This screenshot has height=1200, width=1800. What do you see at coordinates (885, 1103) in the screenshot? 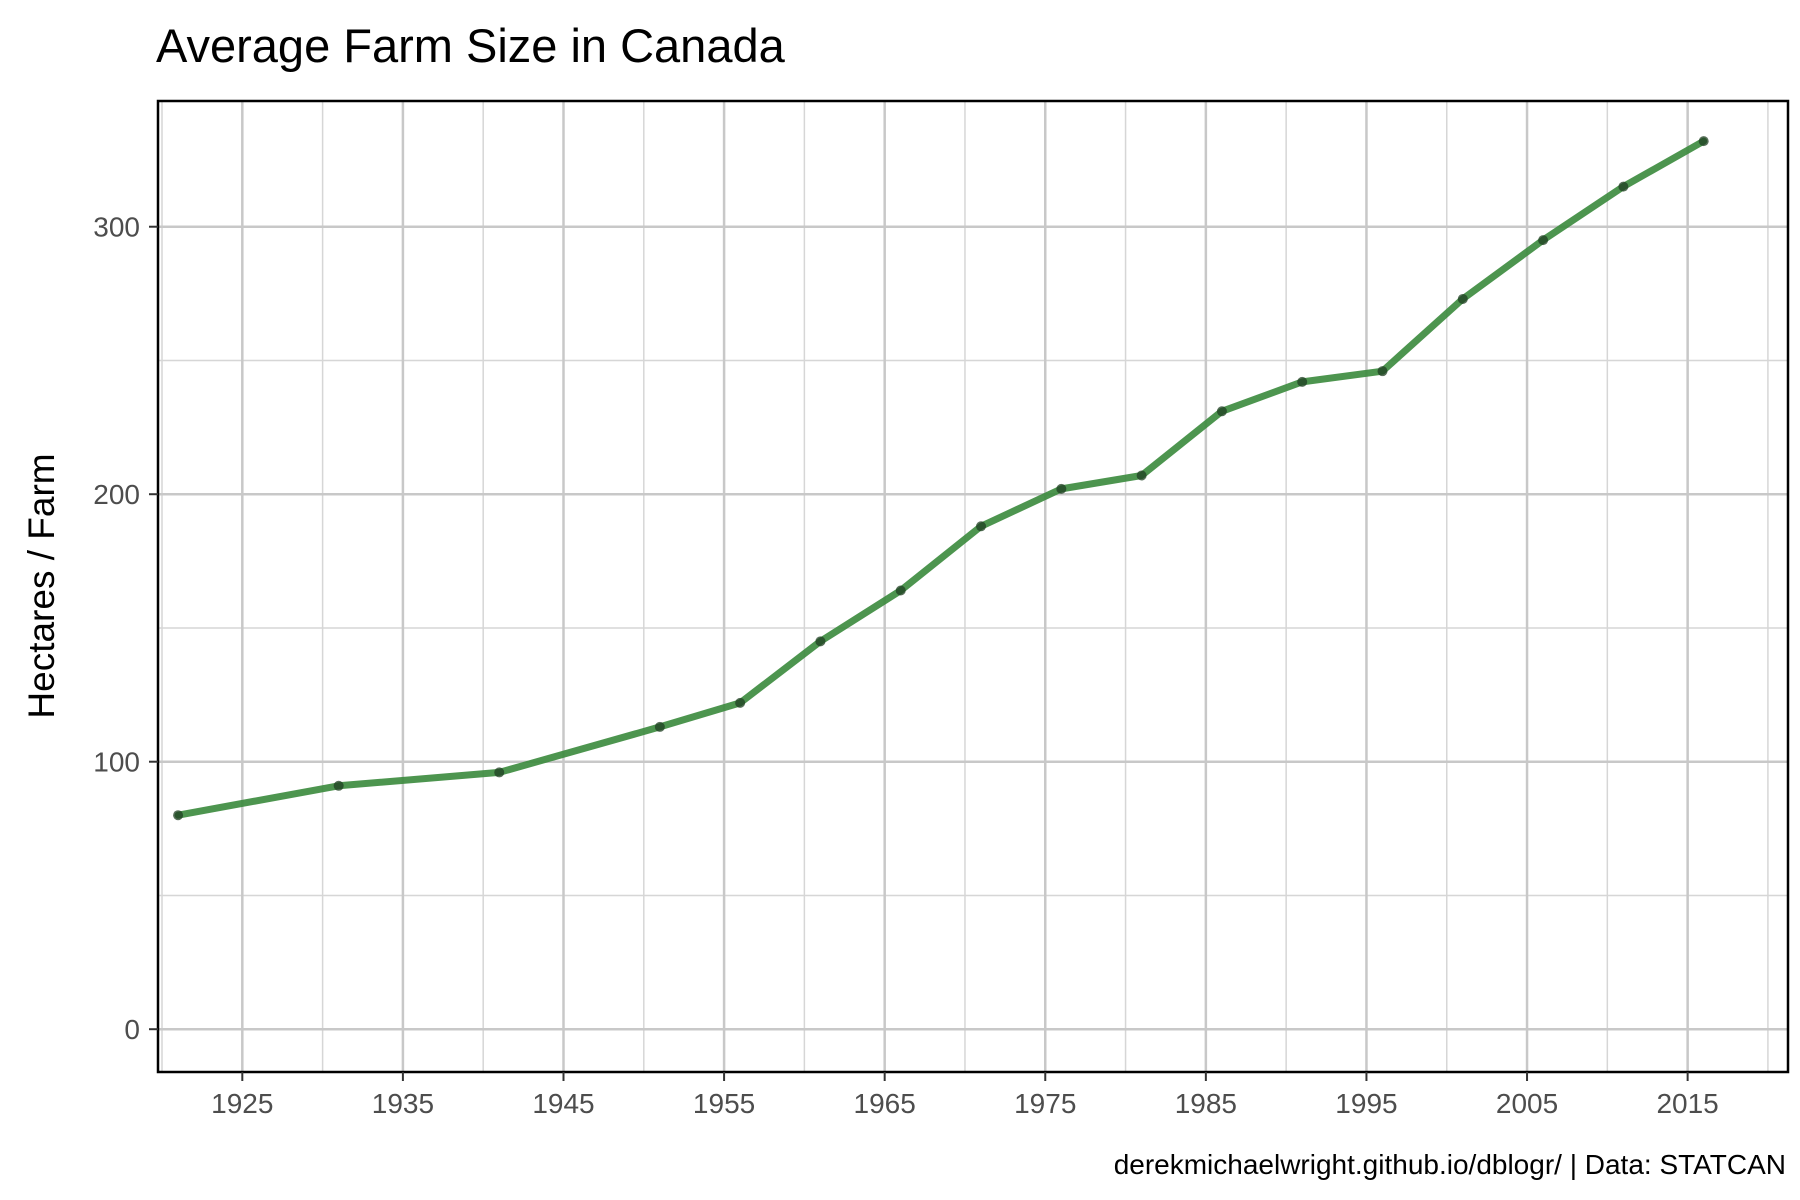
I see `x-tick-label: 1965` at bounding box center [885, 1103].